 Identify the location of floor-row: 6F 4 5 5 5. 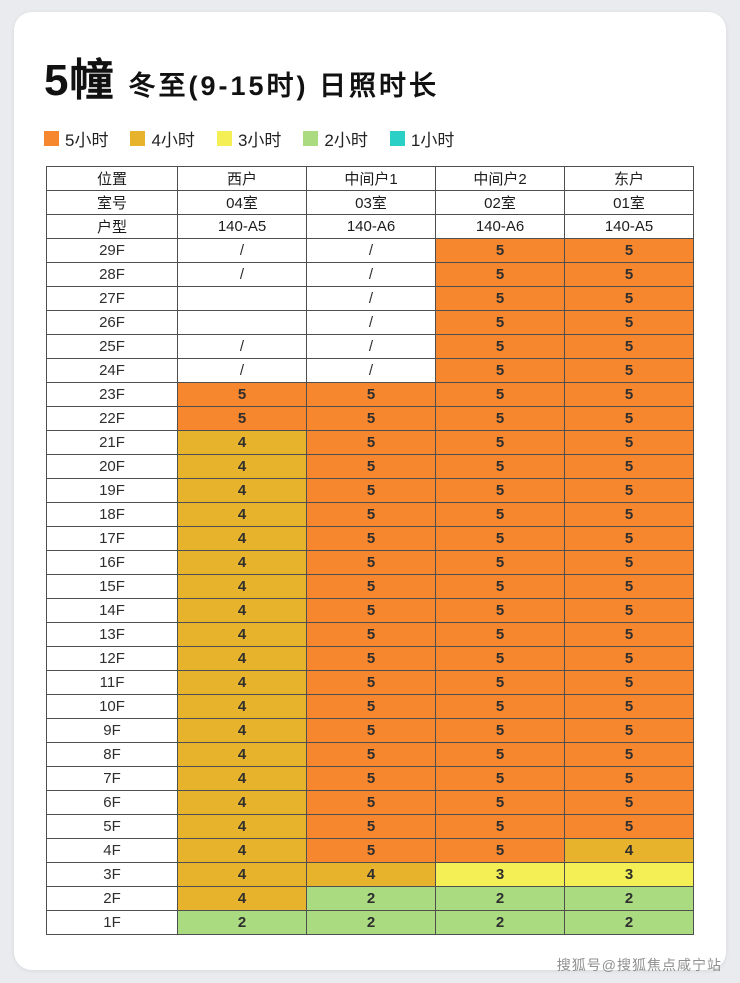
(370, 802).